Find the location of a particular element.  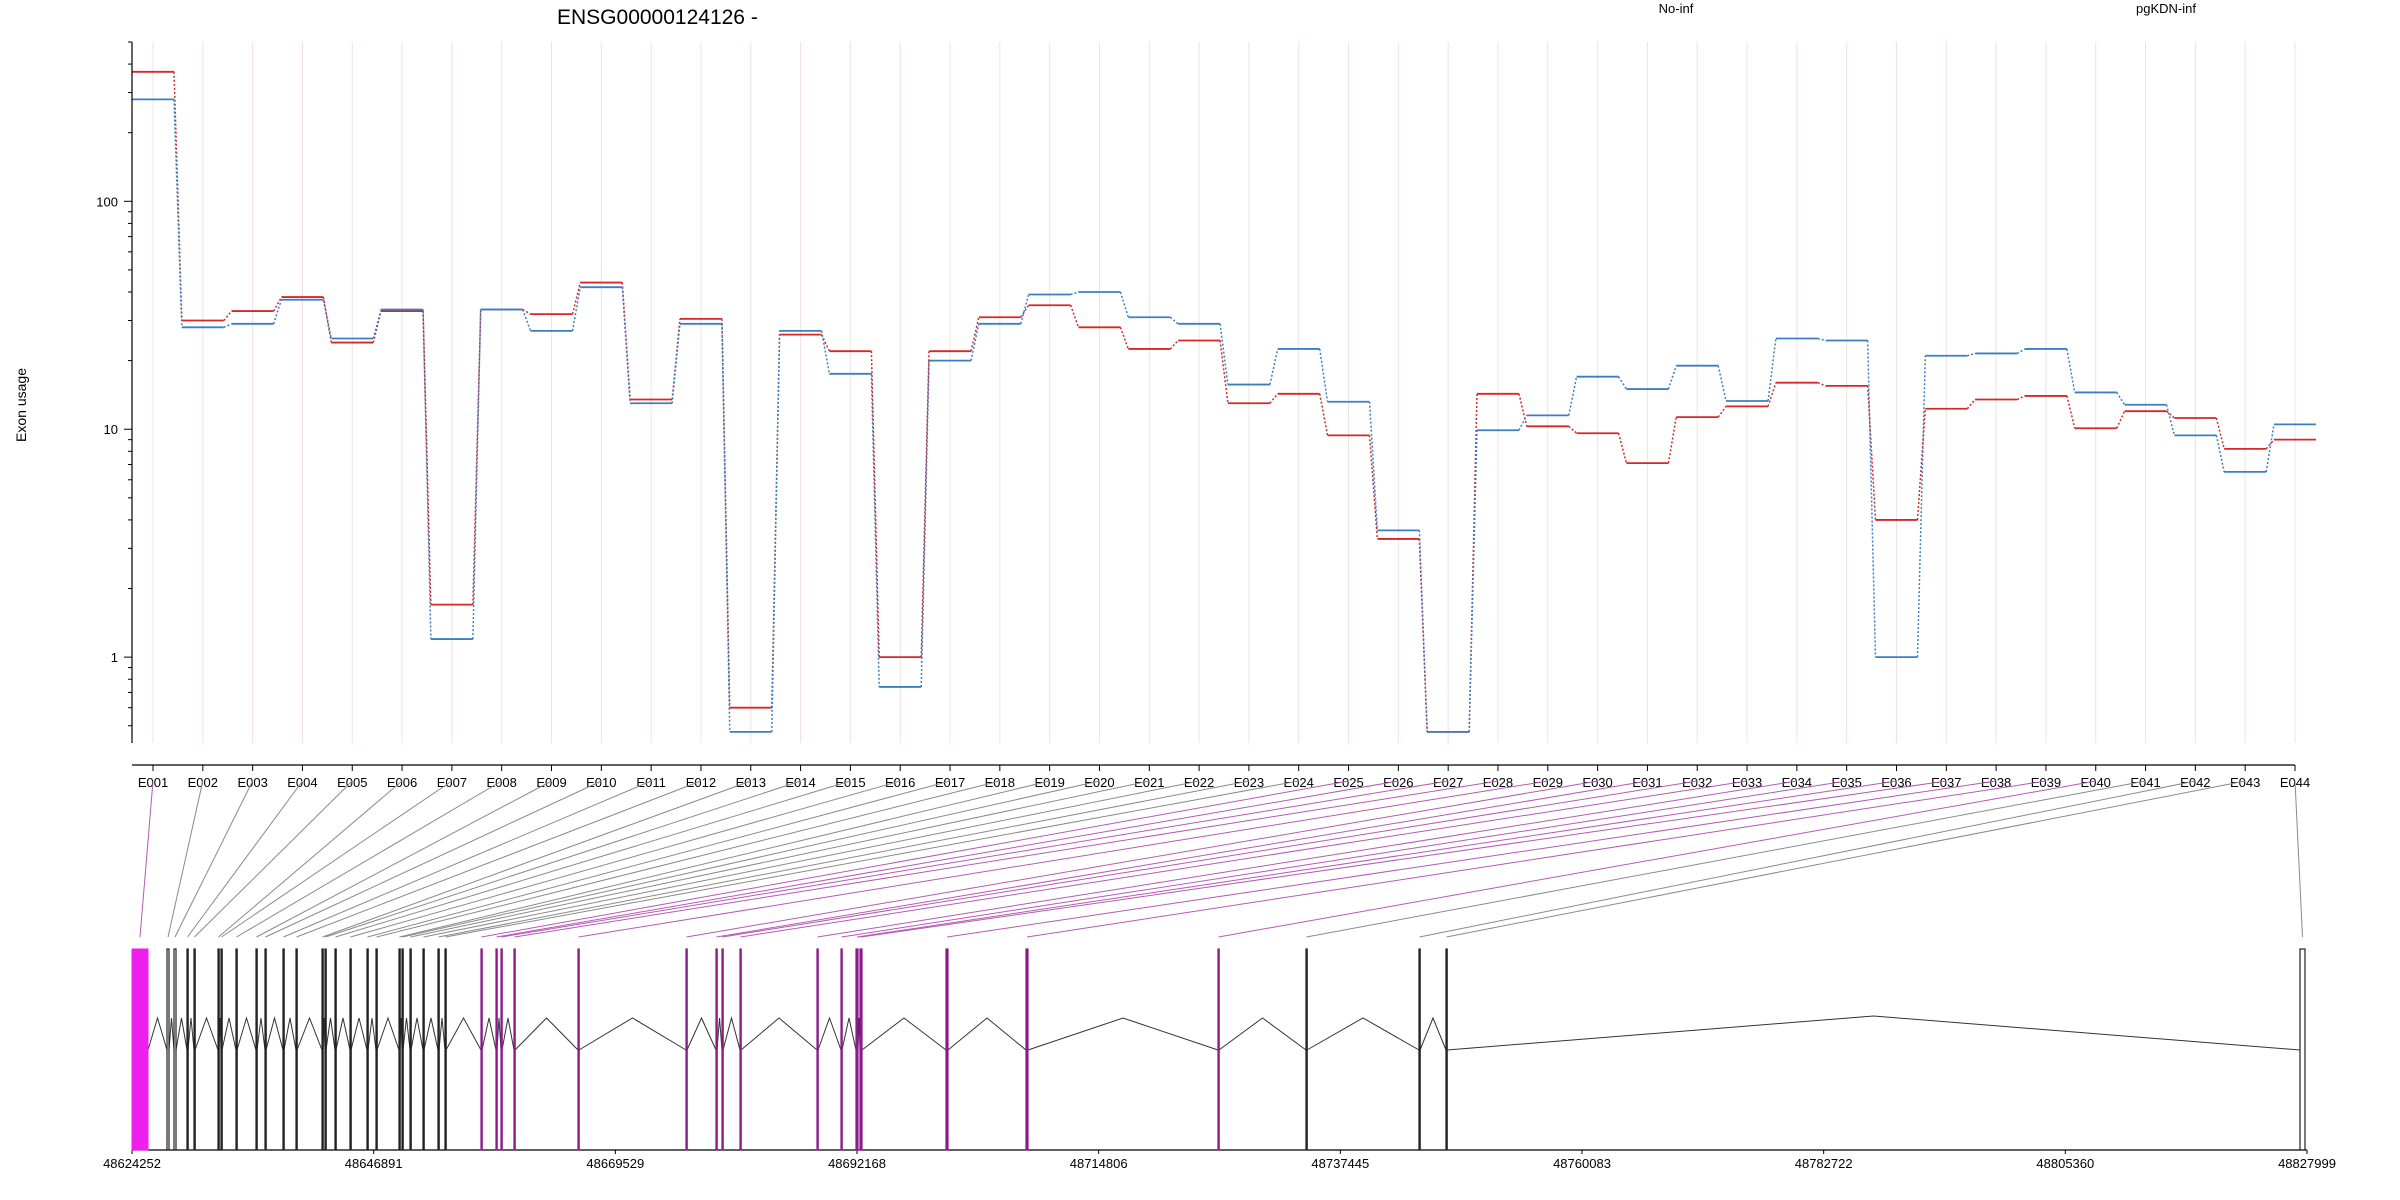

exon-link-e018 is located at coordinates (688, 859).